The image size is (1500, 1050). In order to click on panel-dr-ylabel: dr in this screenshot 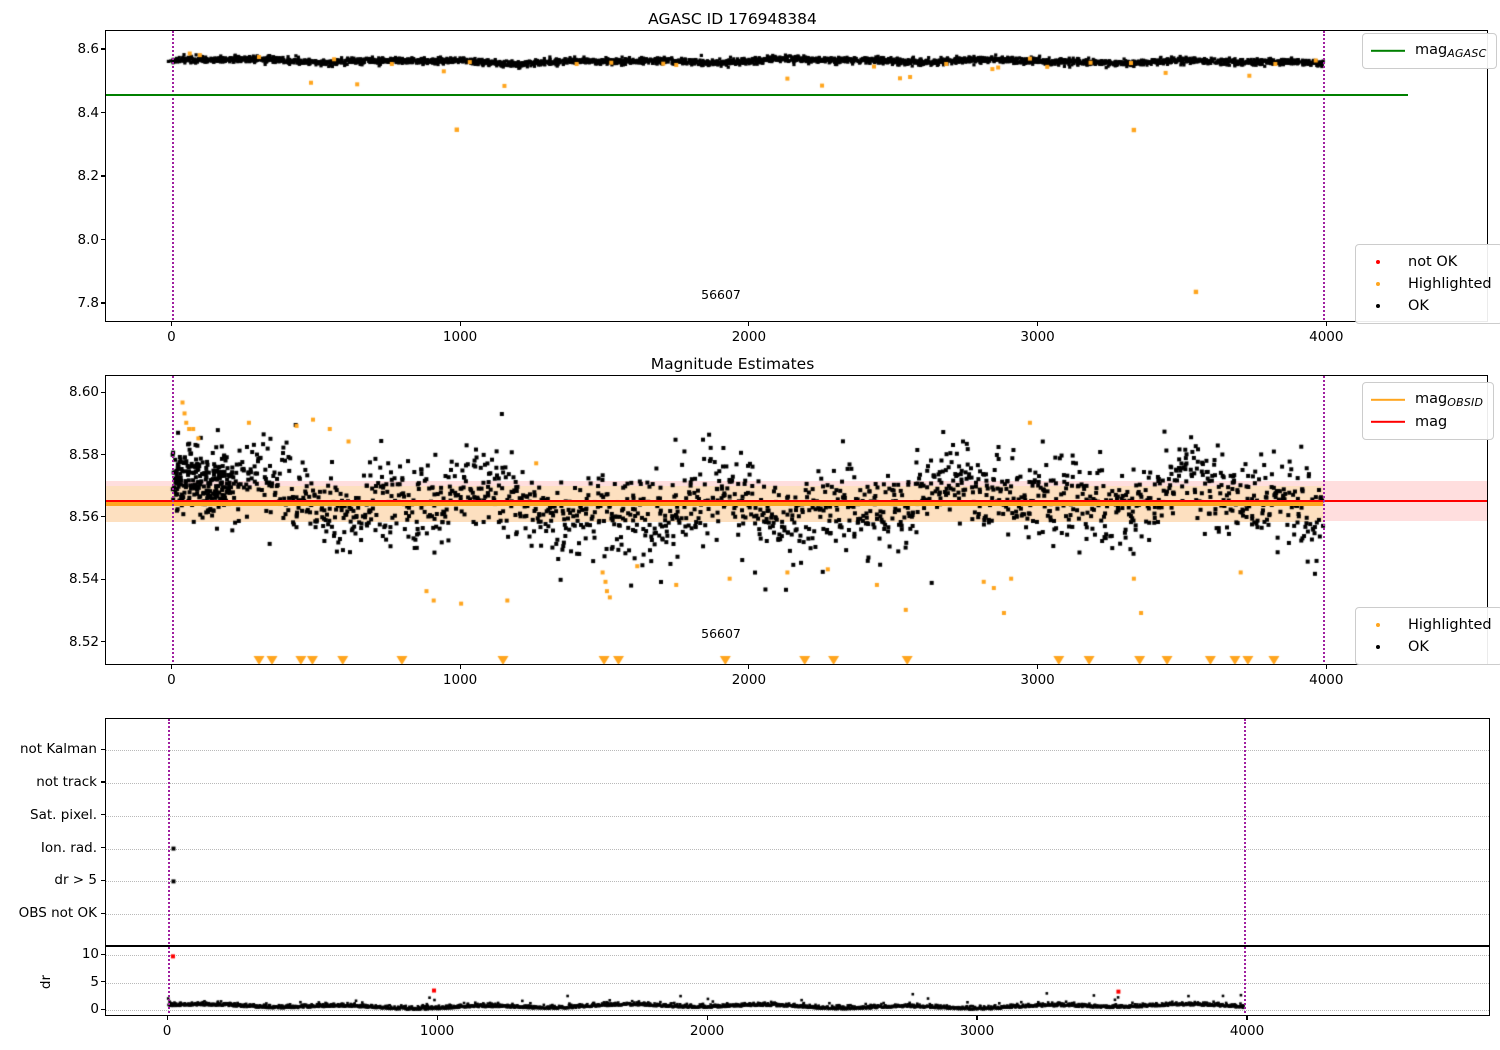, I will do `click(46, 982)`.